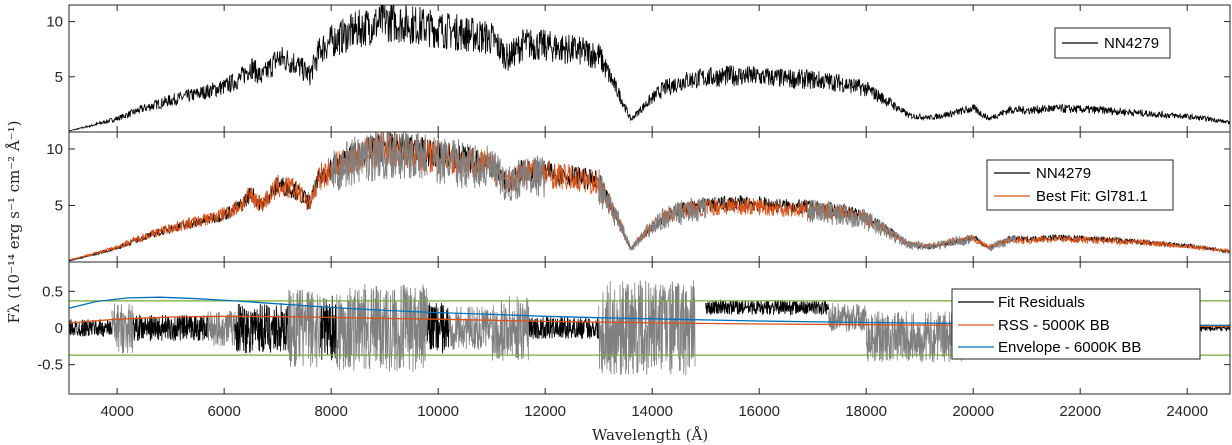  I want to click on panel-top-legend: NN4279, so click(1112, 43).